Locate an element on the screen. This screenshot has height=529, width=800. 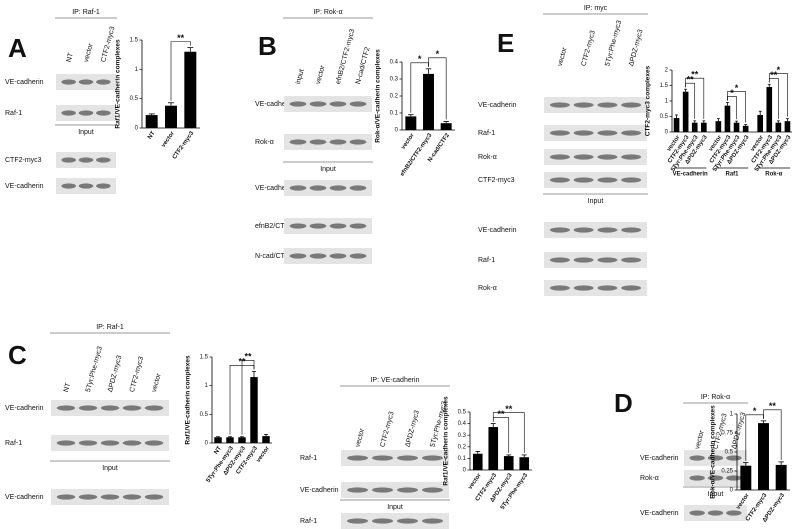
y-tick-label: 2 is located at coordinates (667, 71).